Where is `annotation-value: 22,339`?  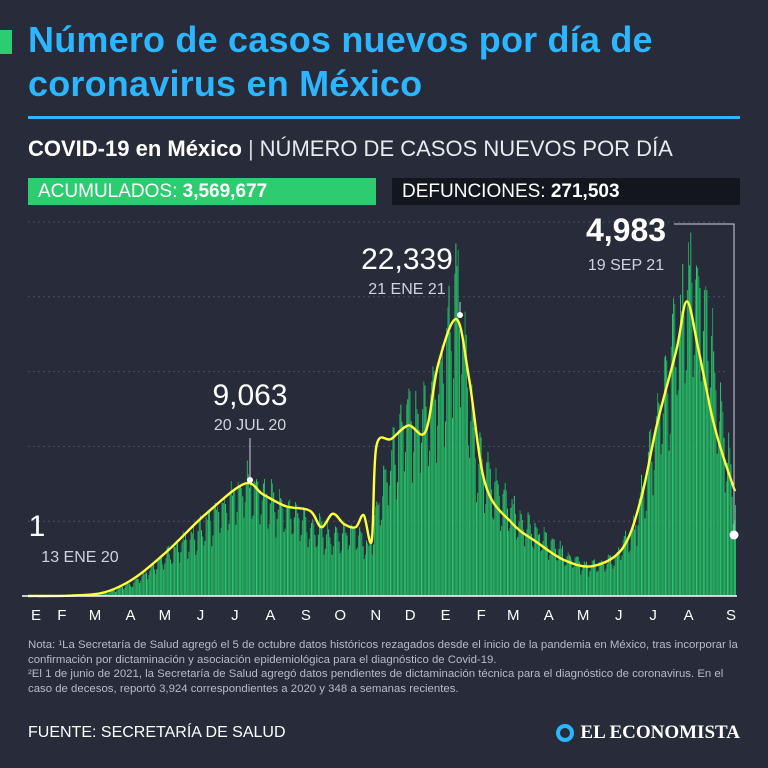 annotation-value: 22,339 is located at coordinates (407, 259).